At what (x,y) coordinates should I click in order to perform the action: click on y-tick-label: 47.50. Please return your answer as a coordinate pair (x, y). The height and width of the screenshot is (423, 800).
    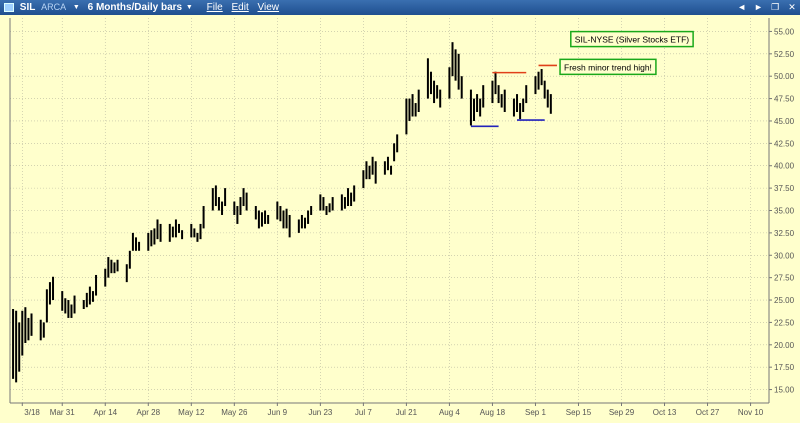
    Looking at the image, I should click on (784, 99).